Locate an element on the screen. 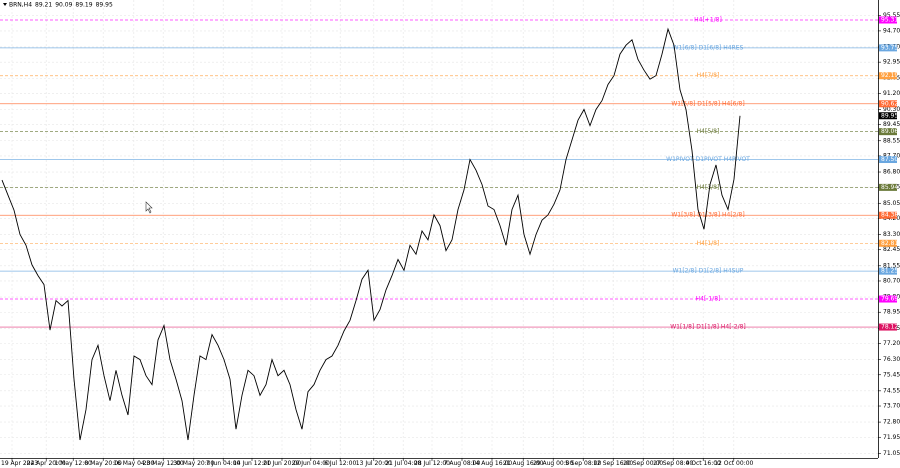  symbol-title: BRN,H4 is located at coordinates (20, 5).